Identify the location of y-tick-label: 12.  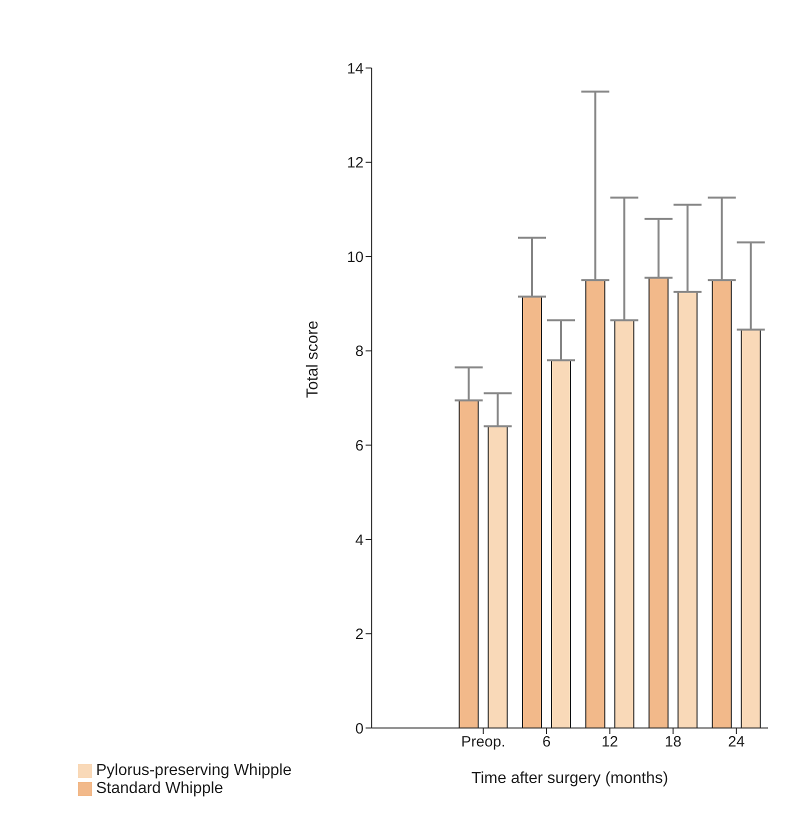
(355, 163).